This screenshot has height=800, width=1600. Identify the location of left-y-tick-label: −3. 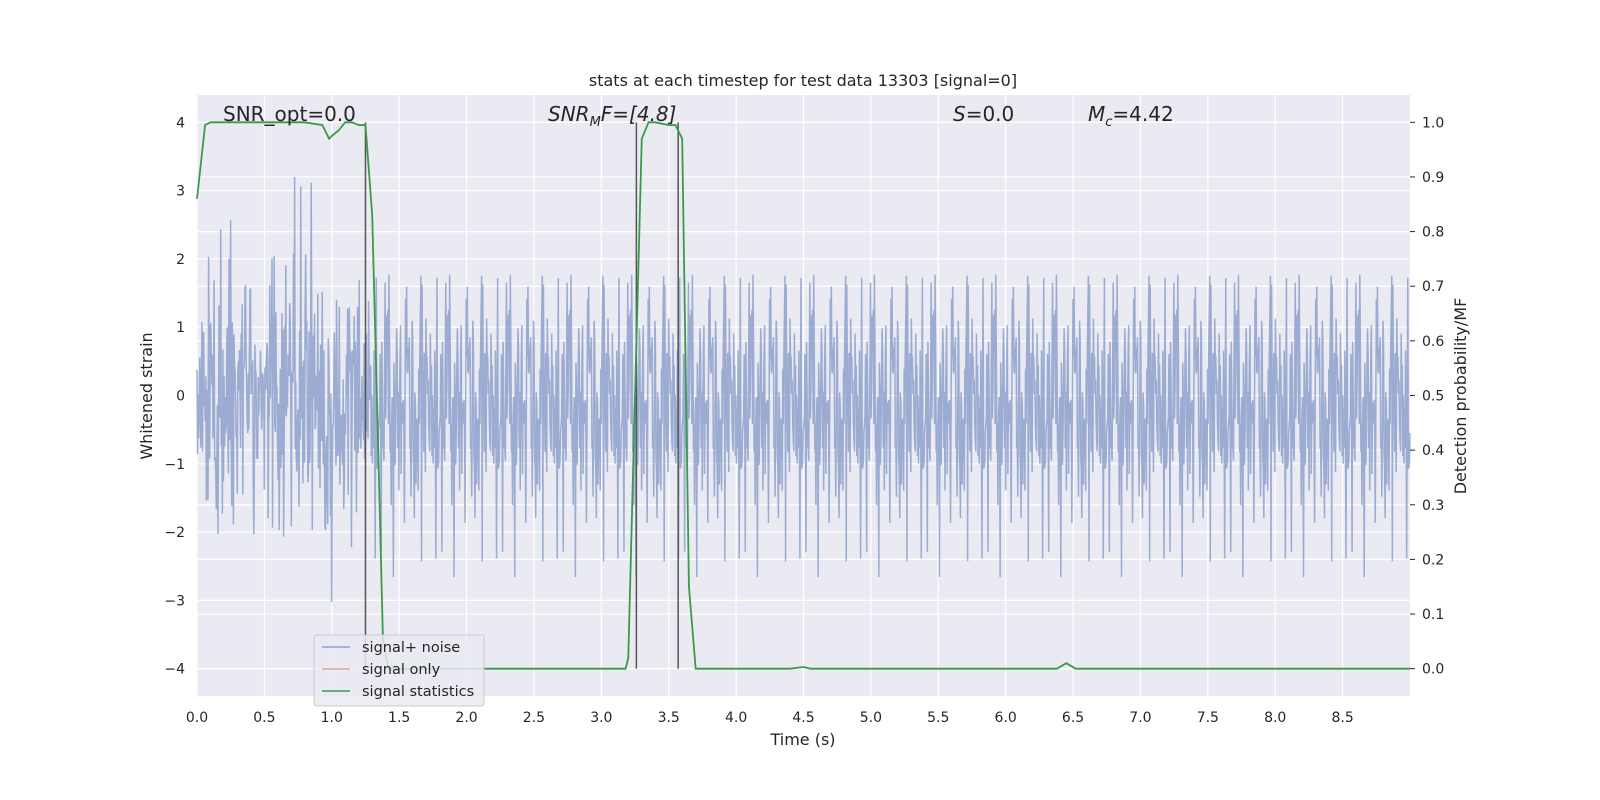
(174, 601).